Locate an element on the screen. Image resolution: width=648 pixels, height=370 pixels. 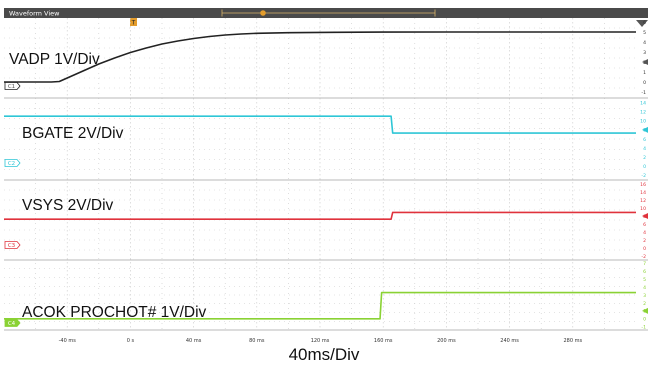
x-tick-label: 80 ms is located at coordinates (257, 341).